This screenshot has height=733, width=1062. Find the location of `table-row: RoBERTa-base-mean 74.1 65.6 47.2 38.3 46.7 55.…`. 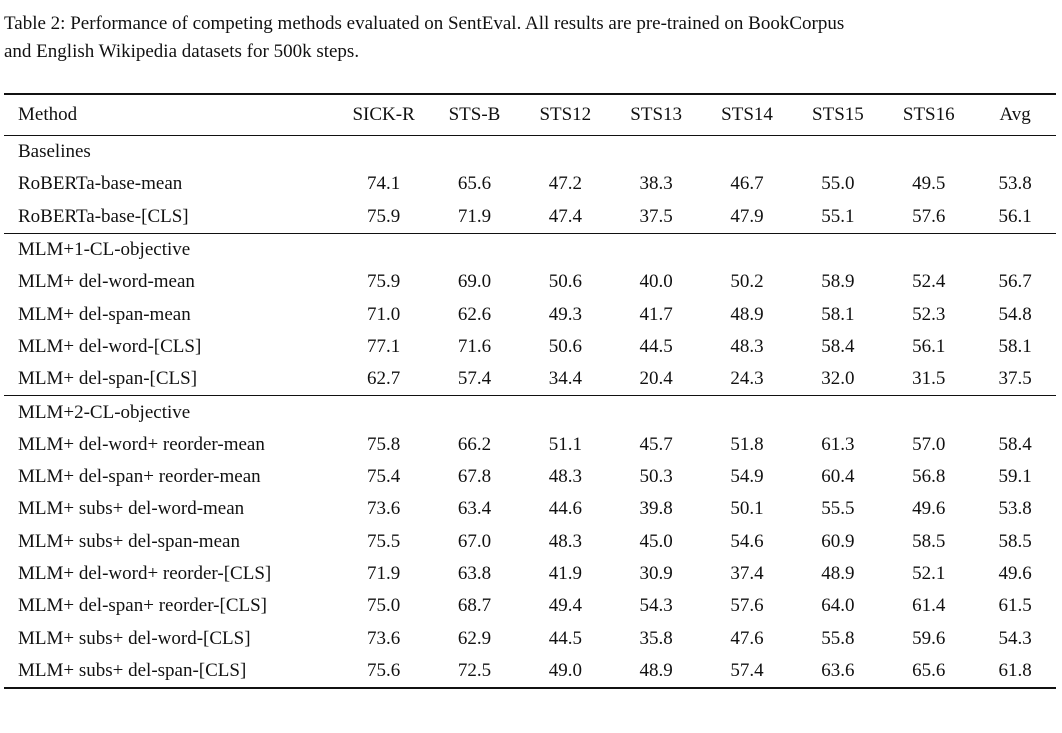

table-row: RoBERTa-base-mean 74.1 65.6 47.2 38.3 46.7 55.… is located at coordinates (530, 184).